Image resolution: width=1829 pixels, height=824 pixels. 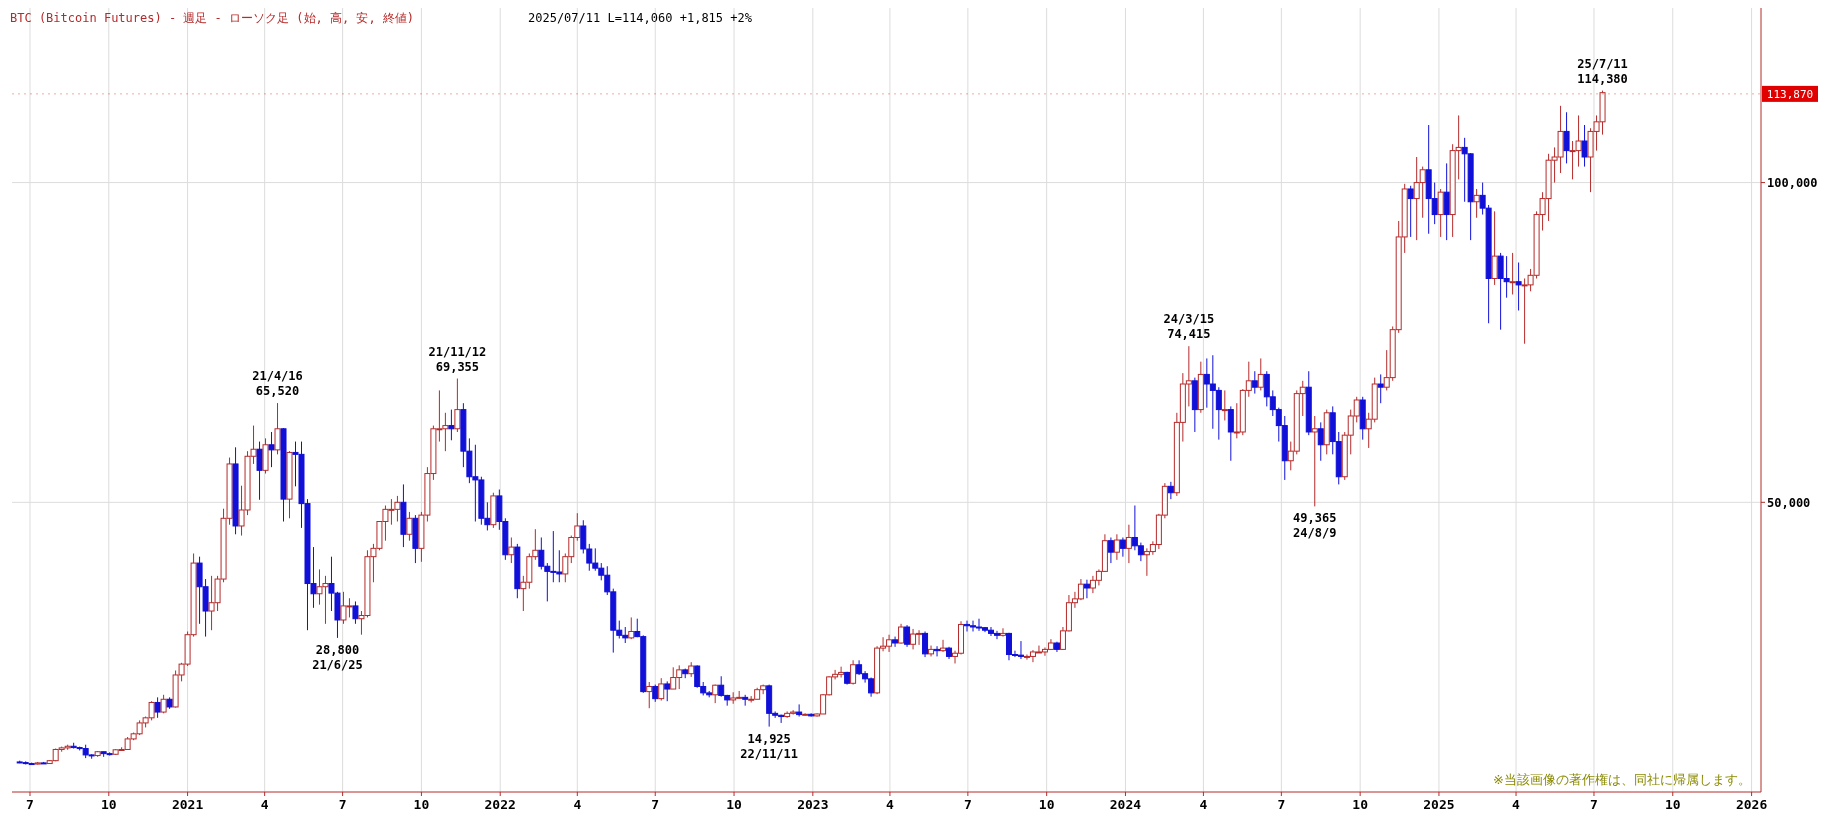 What do you see at coordinates (1790, 94) in the screenshot?
I see `ref-line-label: 113,870` at bounding box center [1790, 94].